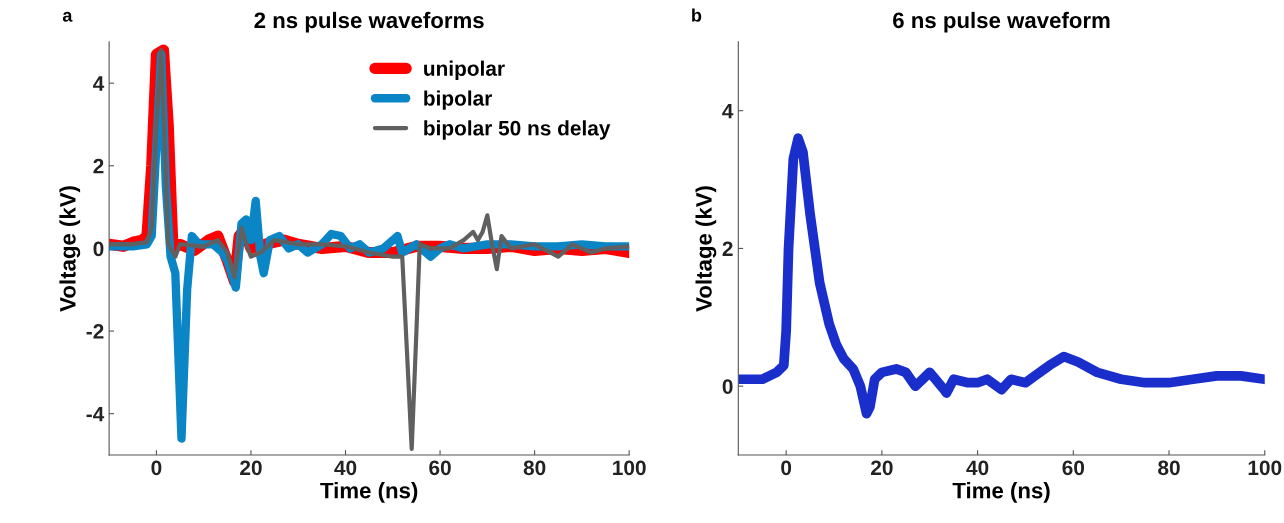  Describe the element at coordinates (1001, 22) in the screenshot. I see `chart-title: 6 ns pulse waveform` at that location.